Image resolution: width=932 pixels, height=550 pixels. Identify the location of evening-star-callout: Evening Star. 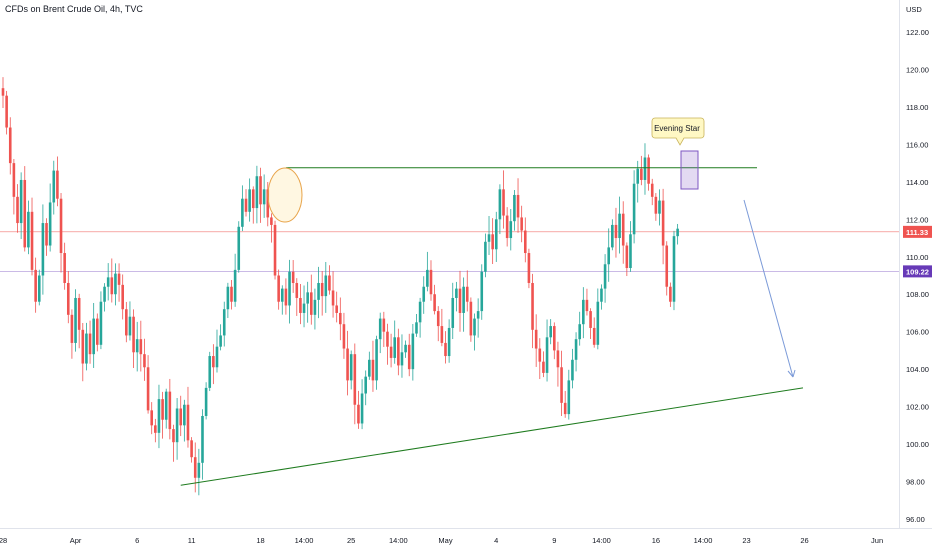
(678, 131).